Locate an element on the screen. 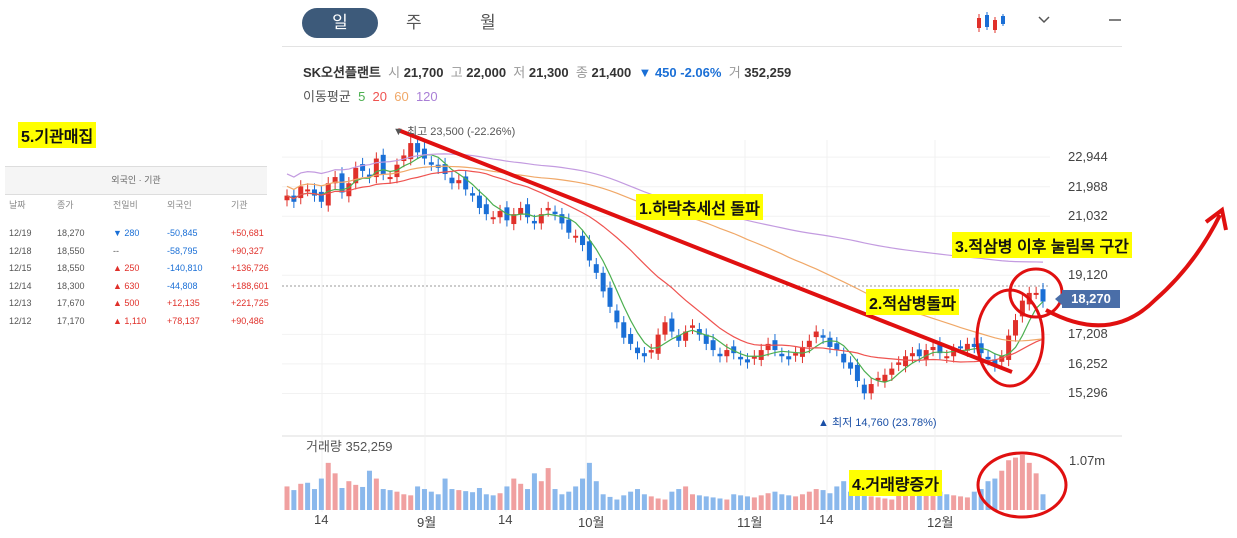 The height and width of the screenshot is (538, 1237). candle-chart-type-icon is located at coordinates (991, 23).